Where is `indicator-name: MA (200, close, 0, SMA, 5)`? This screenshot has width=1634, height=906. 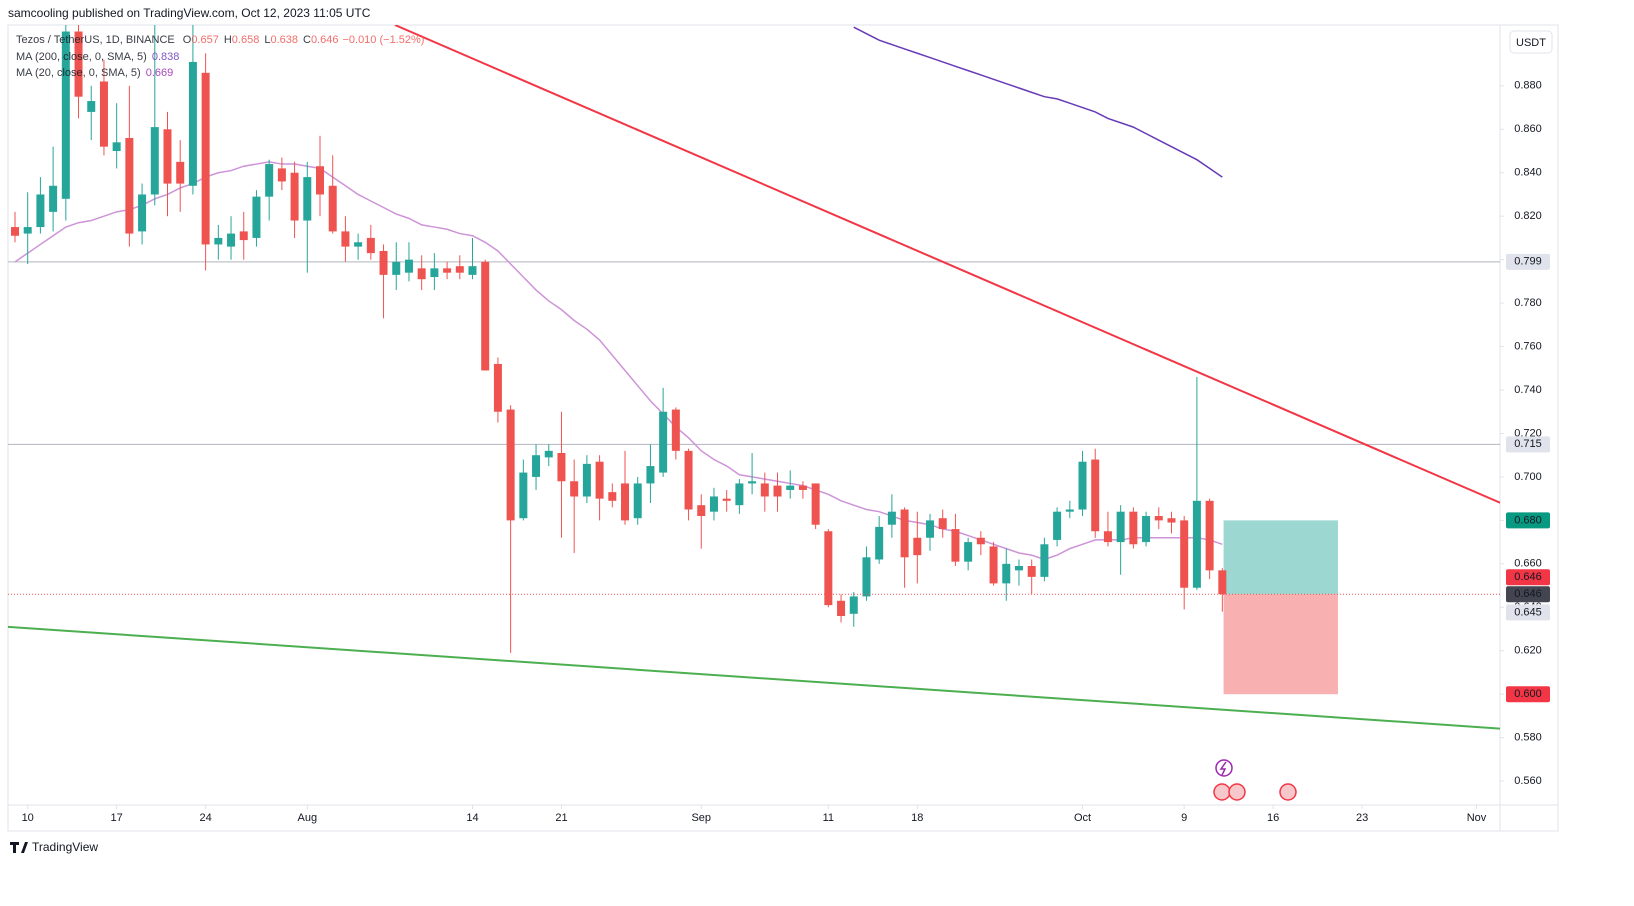
indicator-name: MA (200, close, 0, SMA, 5) is located at coordinates (81, 57).